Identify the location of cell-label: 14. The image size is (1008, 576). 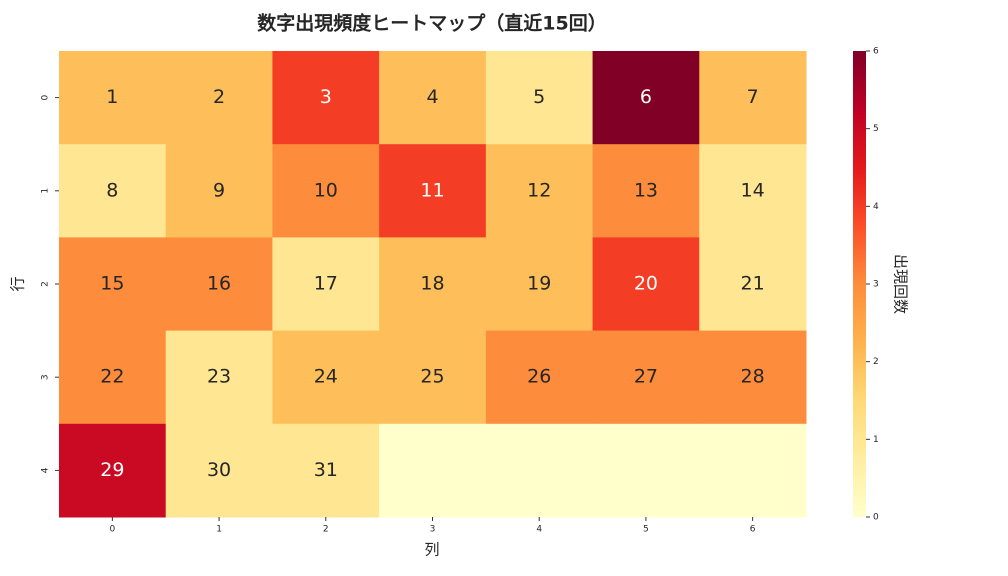
(753, 190).